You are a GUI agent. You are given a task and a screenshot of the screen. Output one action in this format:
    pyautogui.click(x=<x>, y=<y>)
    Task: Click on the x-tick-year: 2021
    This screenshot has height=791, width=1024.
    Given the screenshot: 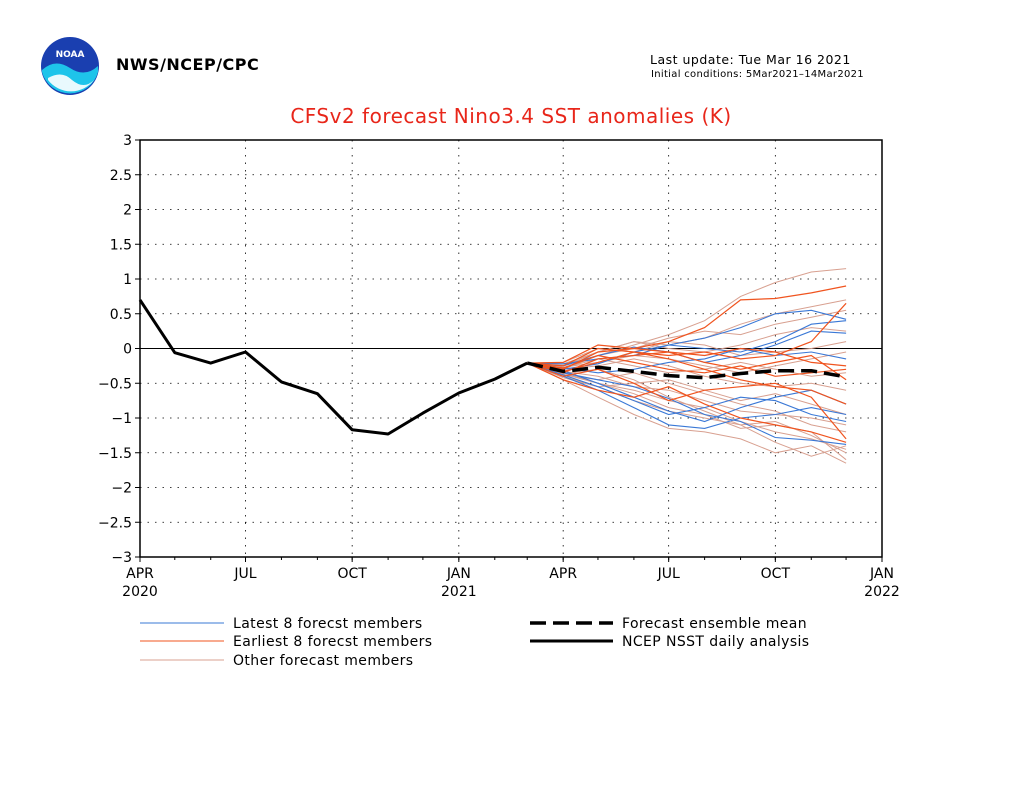 What is the action you would take?
    pyautogui.click(x=459, y=592)
    